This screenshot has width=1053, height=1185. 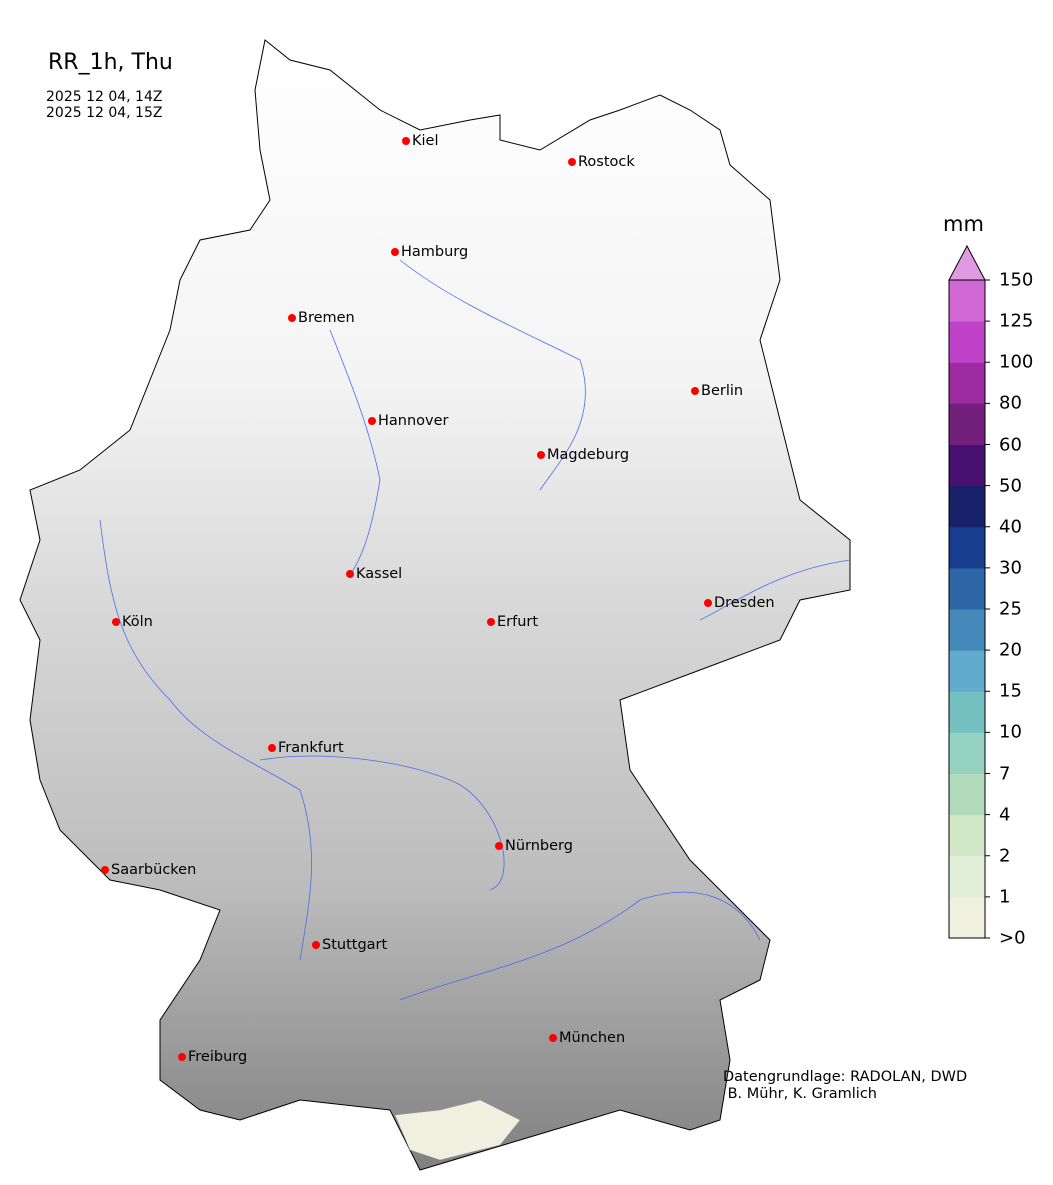 What do you see at coordinates (1005, 856) in the screenshot?
I see `colorbar-tick-label: 2` at bounding box center [1005, 856].